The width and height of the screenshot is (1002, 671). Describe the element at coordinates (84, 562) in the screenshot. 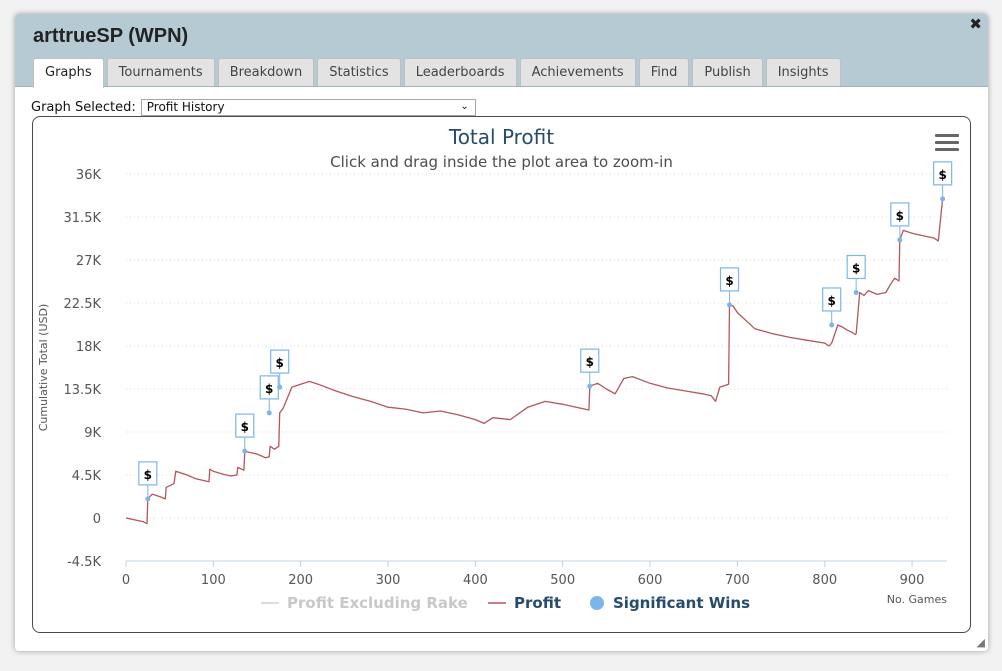

I see `y-tick-label: -4.5K` at that location.